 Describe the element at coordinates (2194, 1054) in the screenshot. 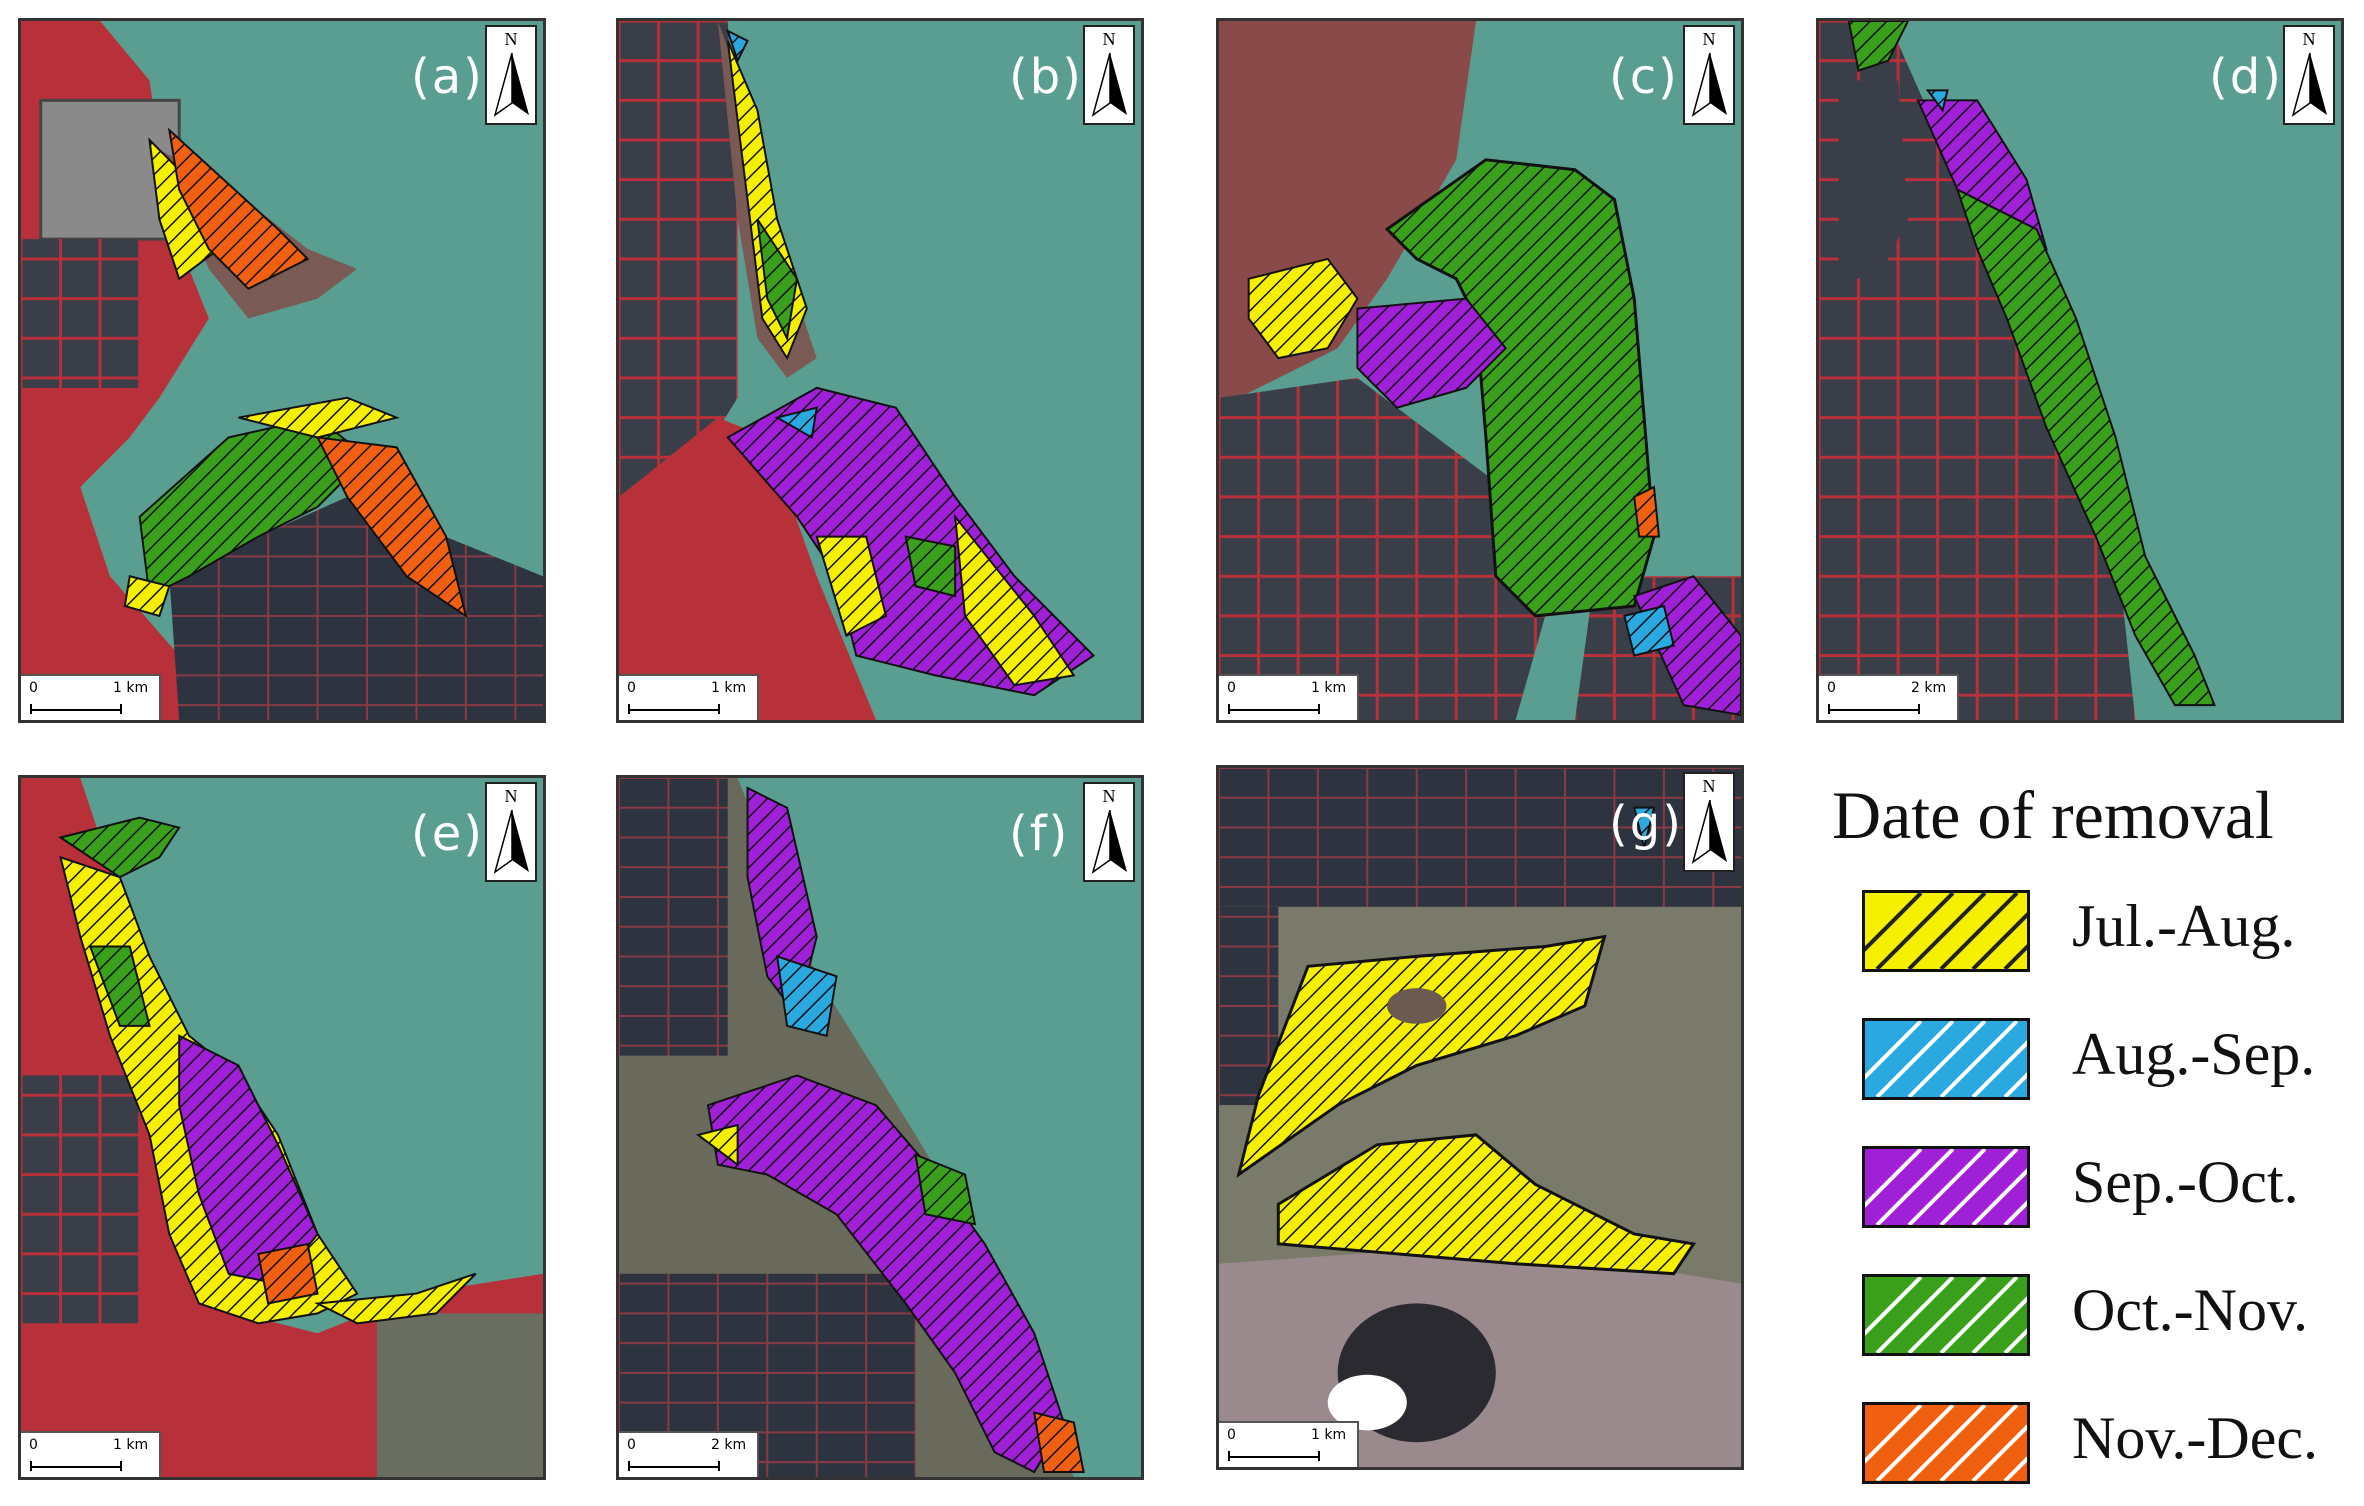

I see `legend-label: Aug.-Sep.` at that location.